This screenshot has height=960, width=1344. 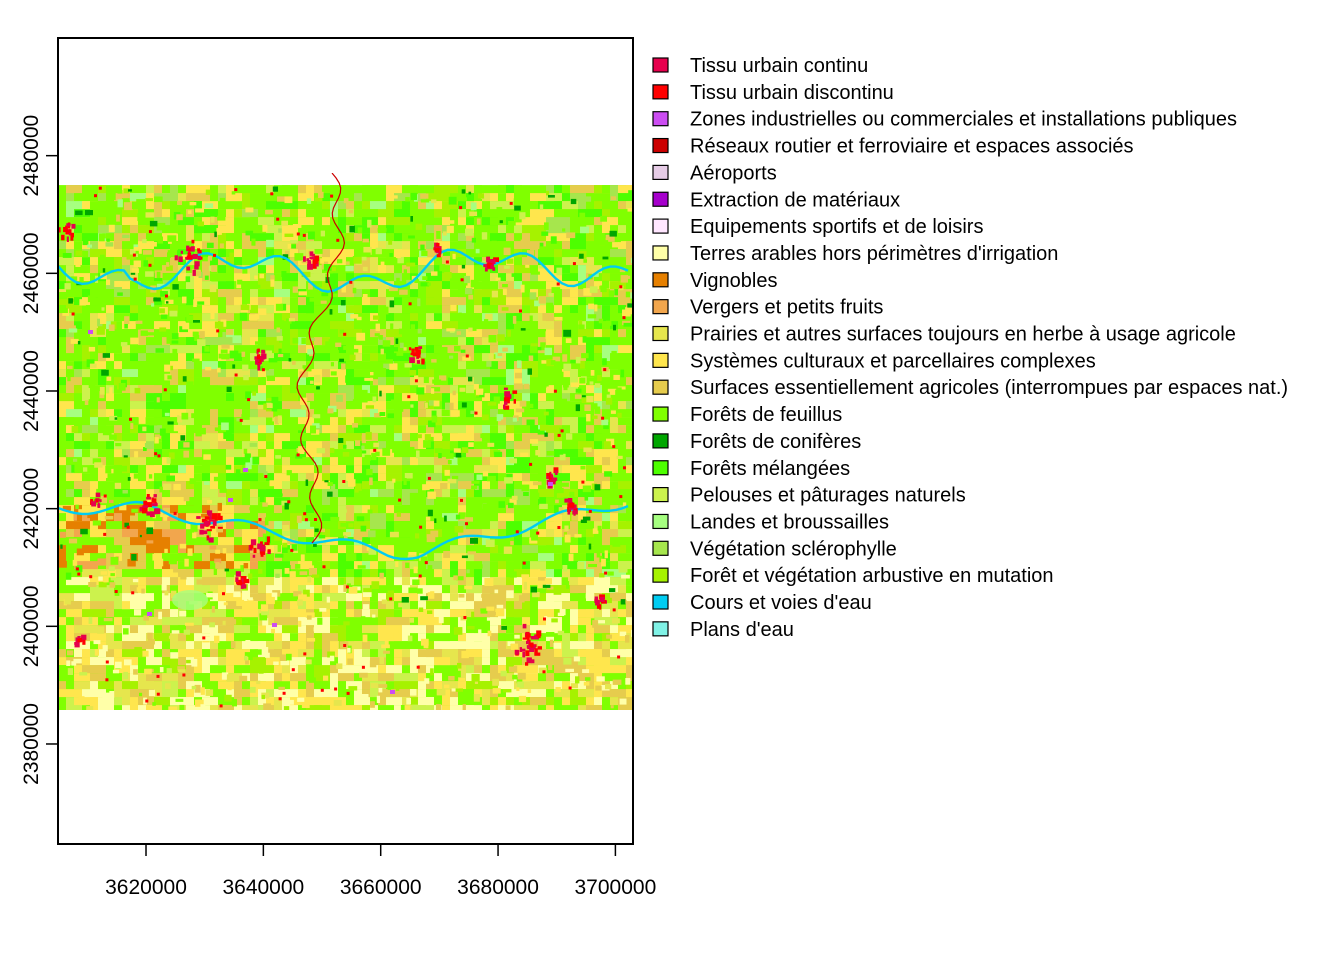 I want to click on legend-swatch, so click(x=660, y=602).